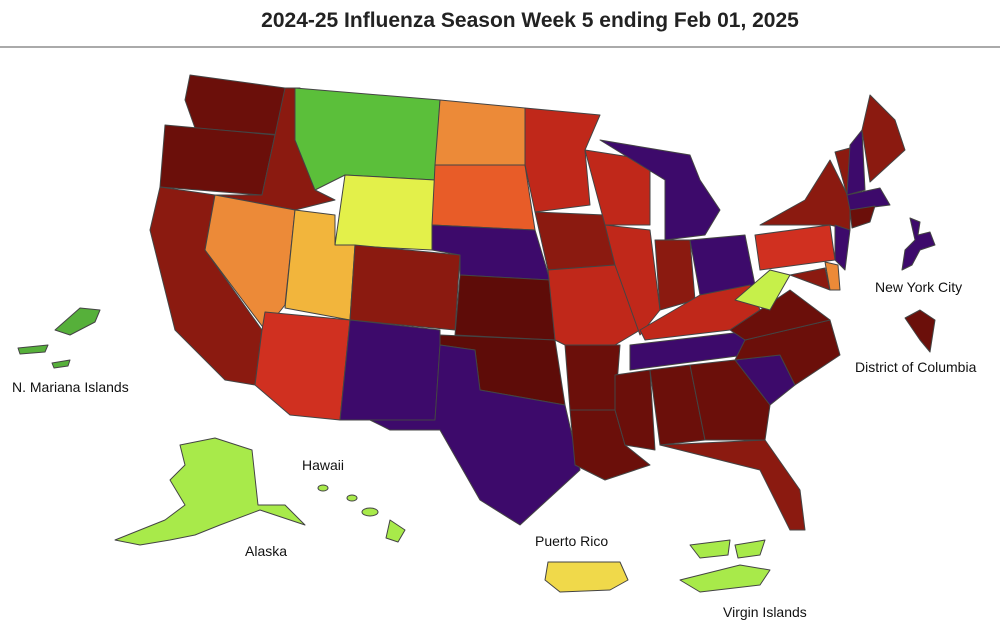 This screenshot has width=1000, height=633. Describe the element at coordinates (571, 541) in the screenshot. I see `region-label: Puerto Rico` at that location.